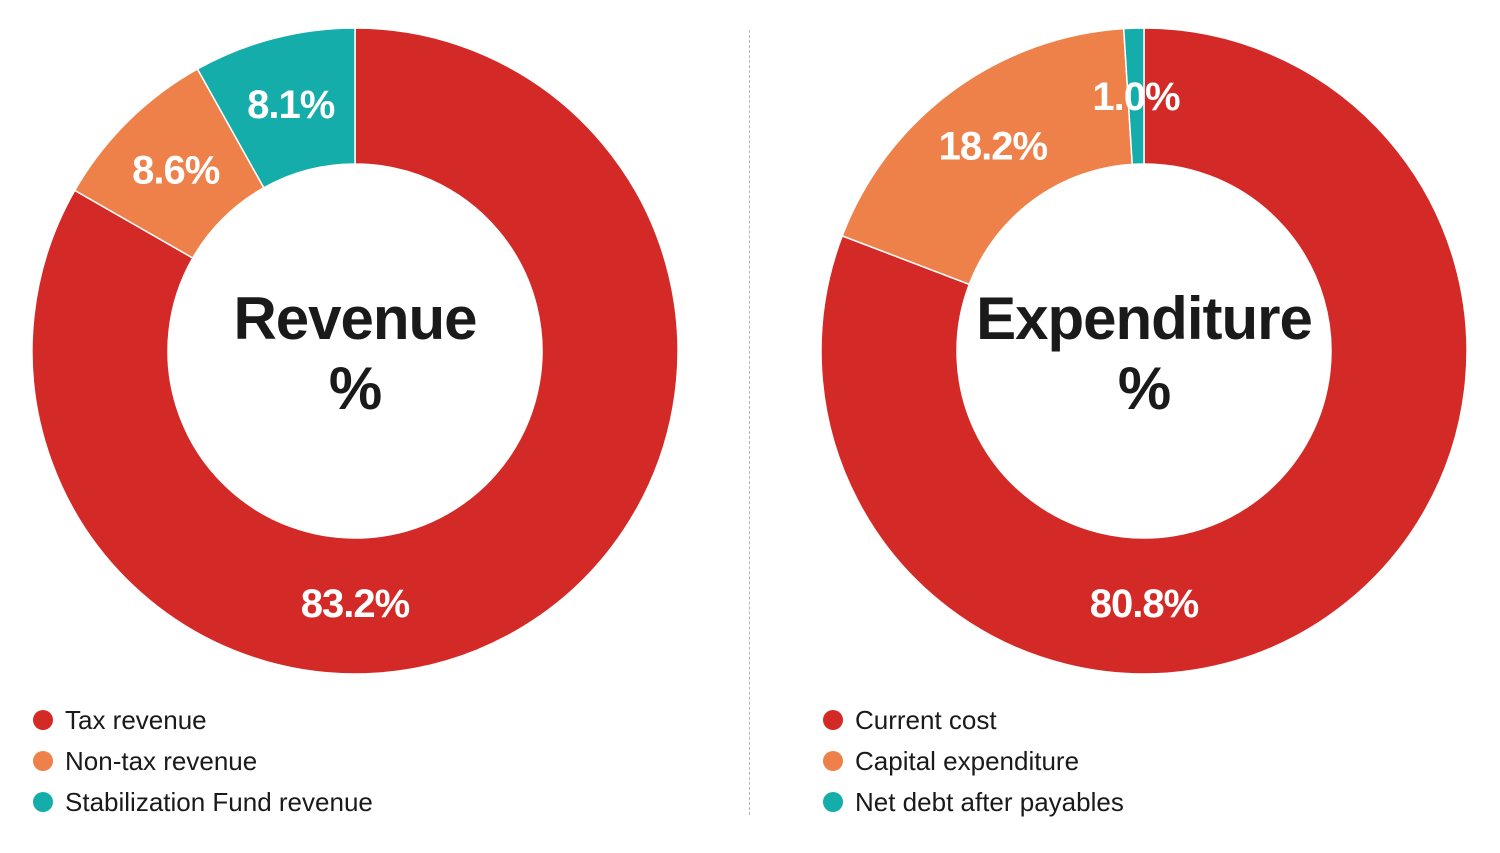 The image size is (1500, 853). Describe the element at coordinates (993, 147) in the screenshot. I see `slice-label: 18.2%` at that location.